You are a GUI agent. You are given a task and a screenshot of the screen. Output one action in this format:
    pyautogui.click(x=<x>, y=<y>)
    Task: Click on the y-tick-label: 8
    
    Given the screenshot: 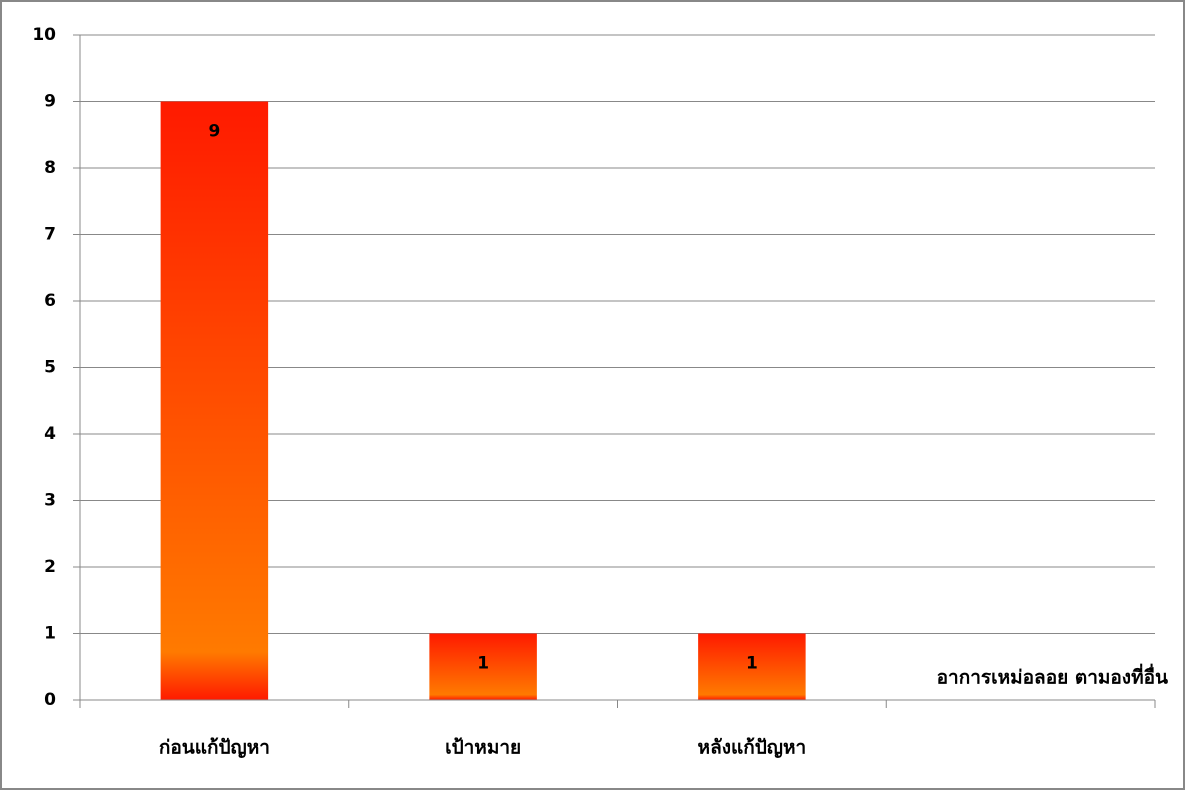 What is the action you would take?
    pyautogui.click(x=50, y=168)
    